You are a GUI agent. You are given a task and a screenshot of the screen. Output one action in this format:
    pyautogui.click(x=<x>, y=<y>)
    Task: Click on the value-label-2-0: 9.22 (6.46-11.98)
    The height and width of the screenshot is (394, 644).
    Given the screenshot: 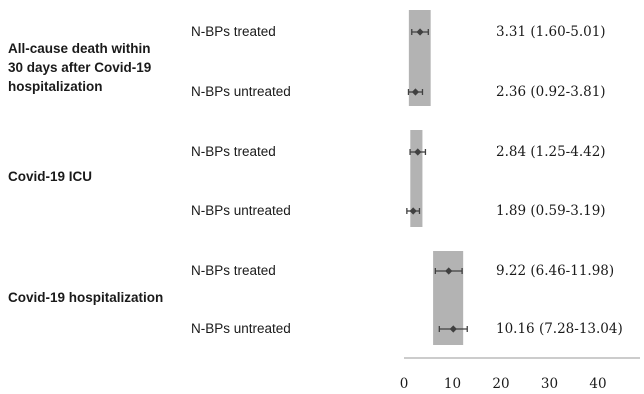 What is the action you would take?
    pyautogui.click(x=555, y=271)
    